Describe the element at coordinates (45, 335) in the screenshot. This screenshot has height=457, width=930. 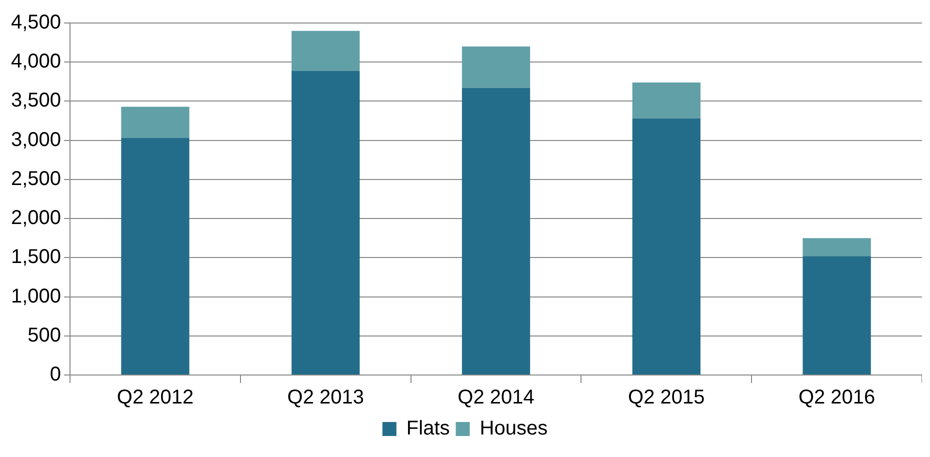
I see `y-tick-label: 500` at that location.